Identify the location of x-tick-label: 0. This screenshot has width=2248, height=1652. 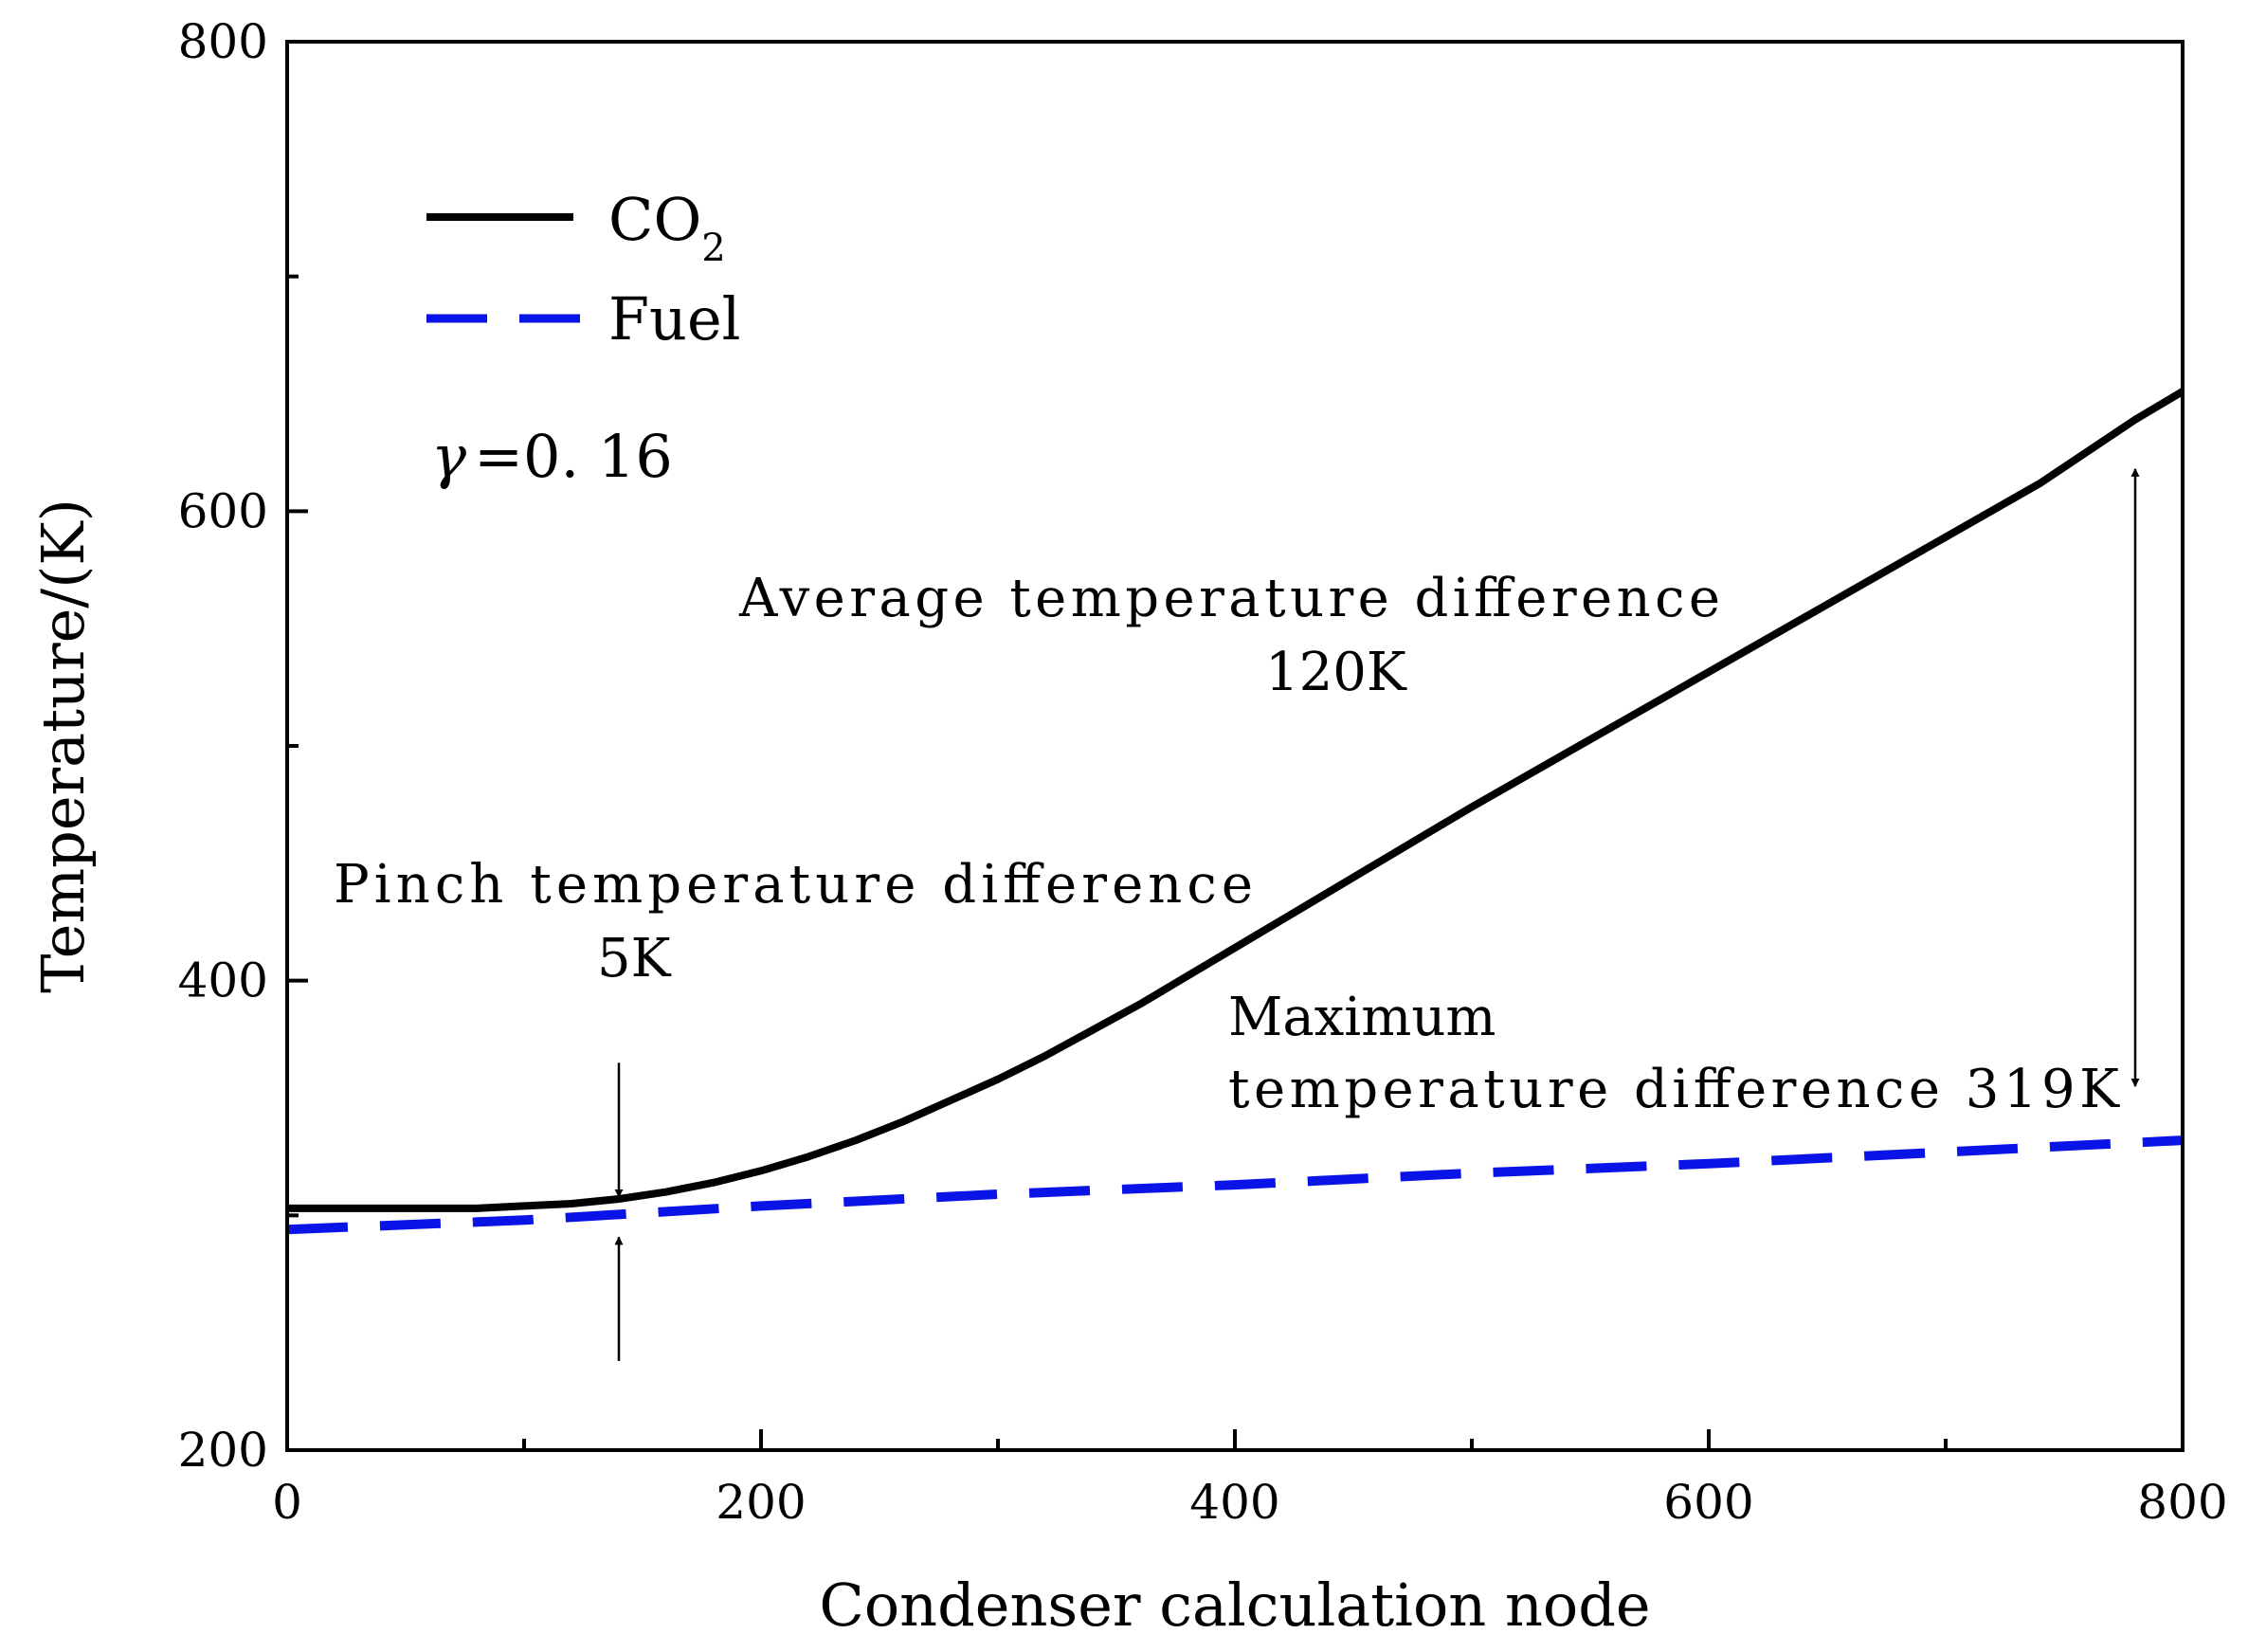
(287, 1503).